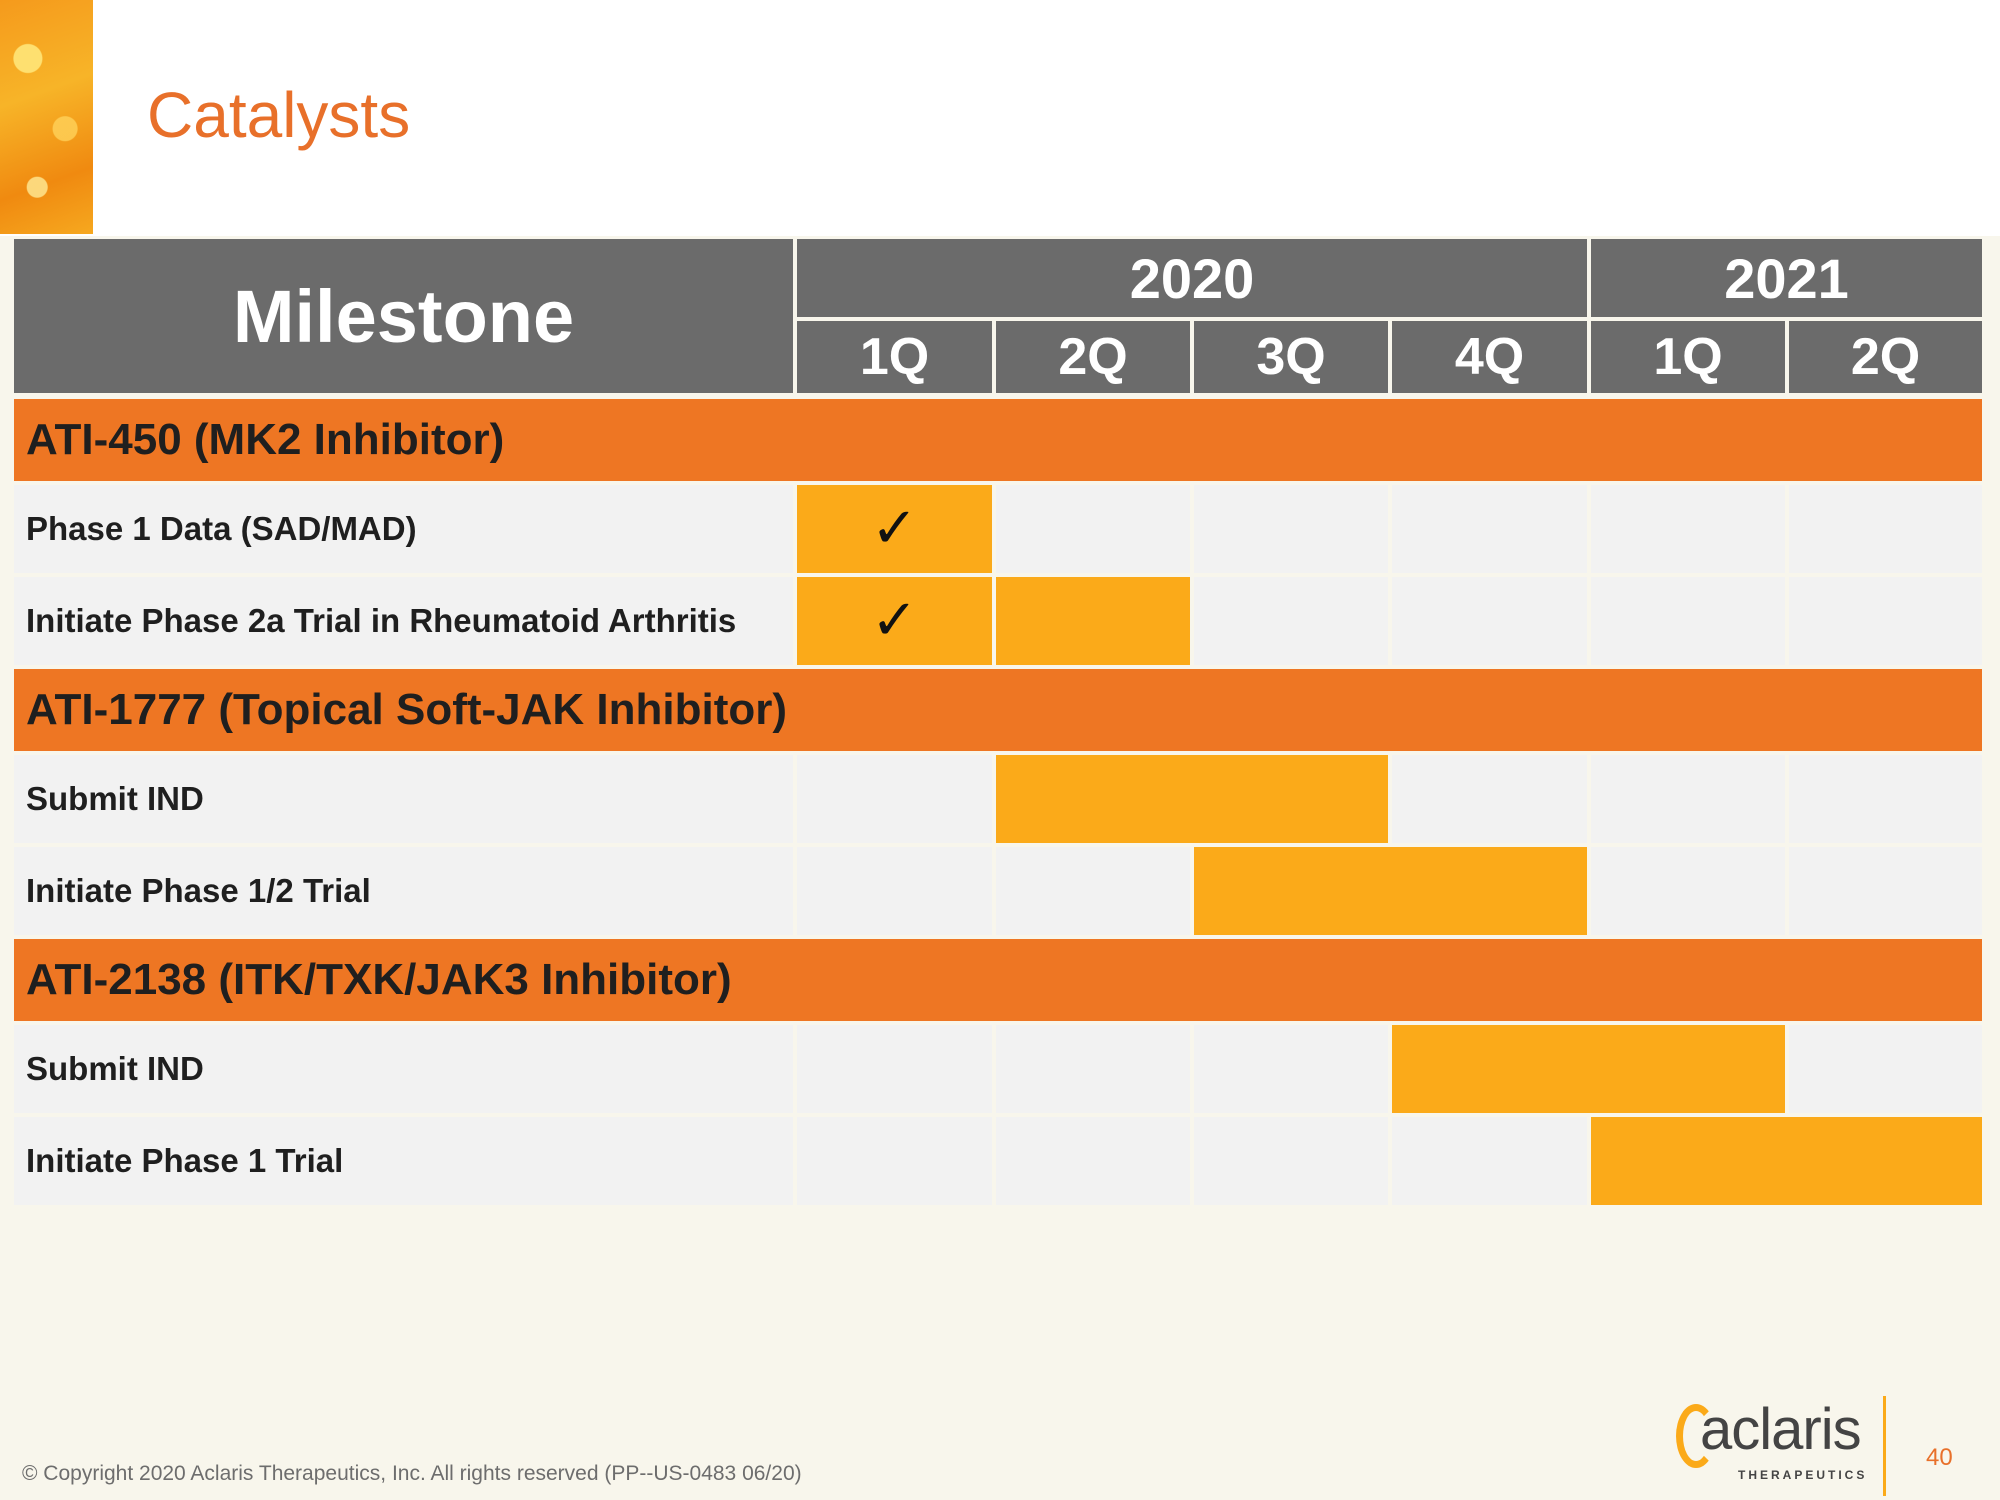 This screenshot has width=2000, height=1500. What do you see at coordinates (1939, 1457) in the screenshot?
I see `page-number: 40` at bounding box center [1939, 1457].